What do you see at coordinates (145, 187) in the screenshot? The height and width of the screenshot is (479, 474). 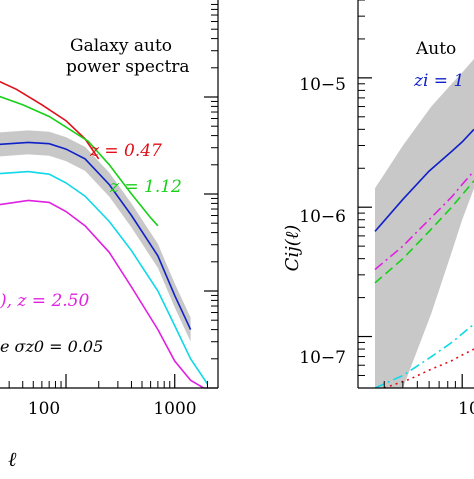 I see `label-z112: z = 1.12` at bounding box center [145, 187].